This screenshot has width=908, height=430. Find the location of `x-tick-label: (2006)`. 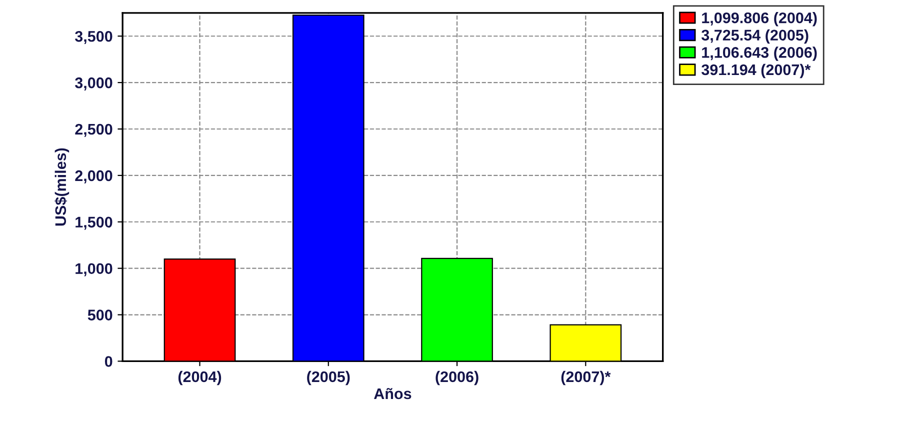

x-tick-label: (2006) is located at coordinates (457, 378).